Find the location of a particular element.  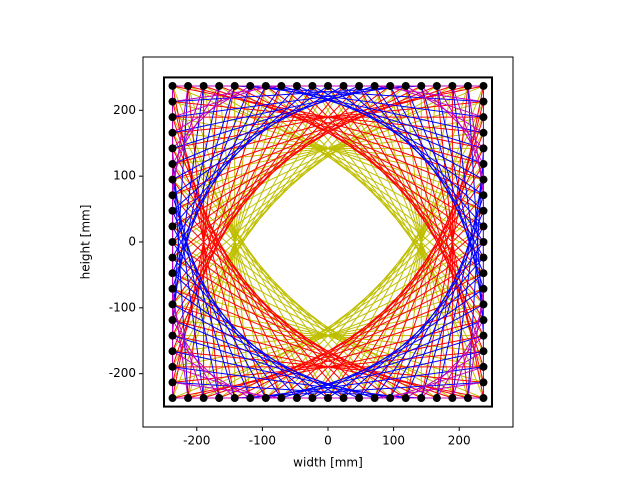

y-tick-label: 0 is located at coordinates (132, 242).